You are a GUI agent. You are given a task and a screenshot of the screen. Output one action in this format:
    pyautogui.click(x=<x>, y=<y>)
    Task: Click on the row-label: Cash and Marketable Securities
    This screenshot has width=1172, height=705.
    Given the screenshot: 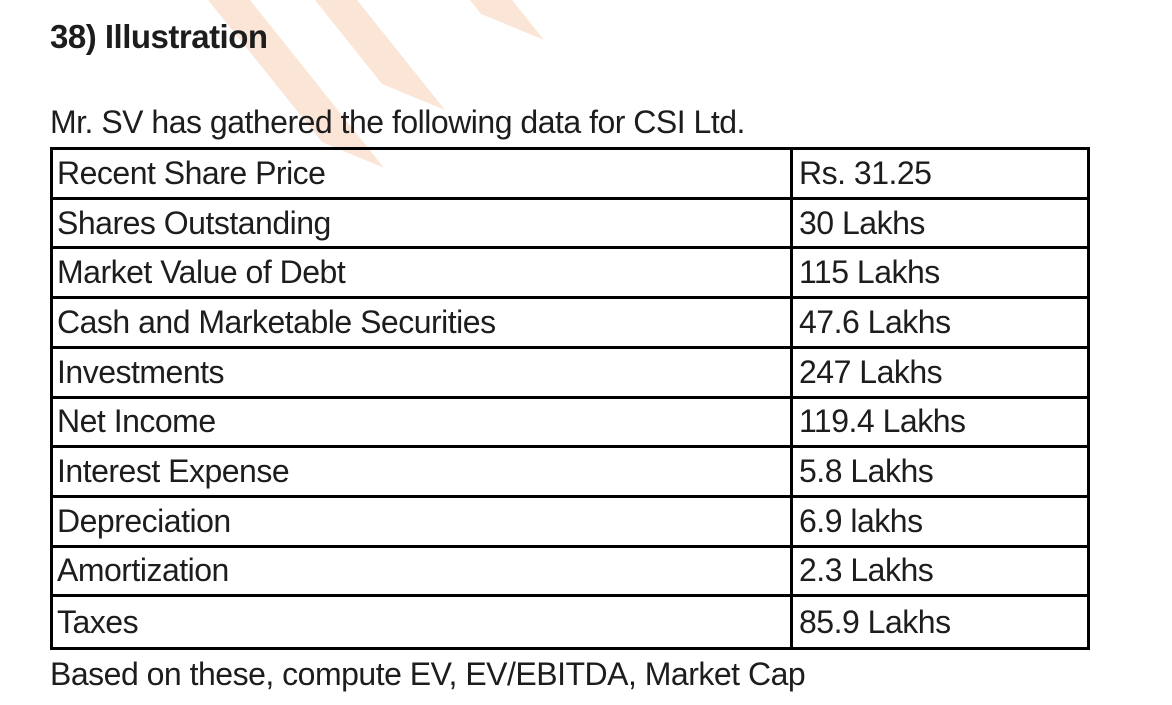 What is the action you would take?
    pyautogui.click(x=423, y=324)
    